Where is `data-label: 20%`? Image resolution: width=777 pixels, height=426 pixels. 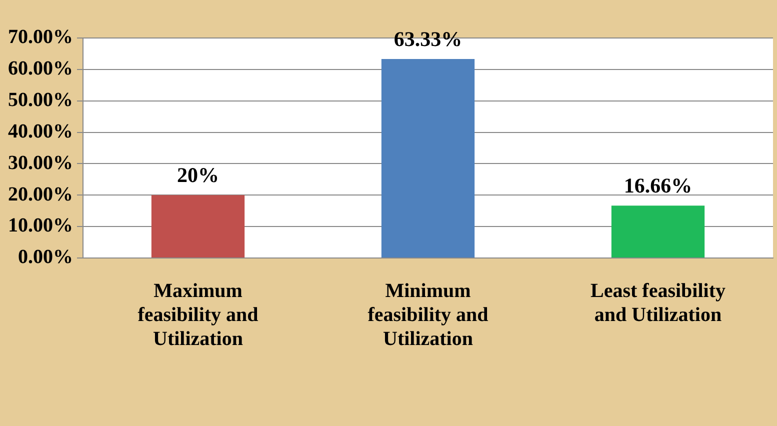 data-label: 20% is located at coordinates (198, 175).